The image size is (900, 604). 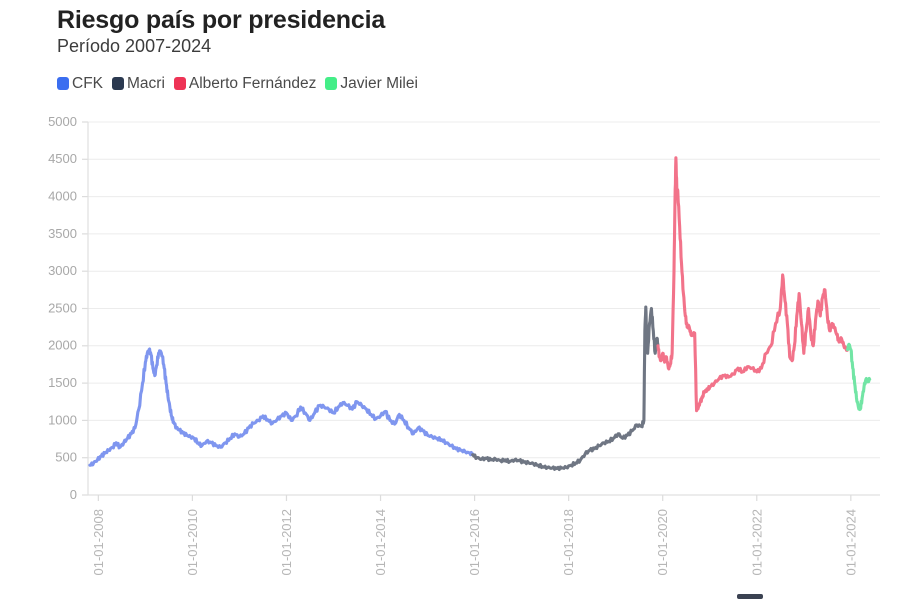 What do you see at coordinates (62, 307) in the screenshot?
I see `y-axis-tick-label: 2500` at bounding box center [62, 307].